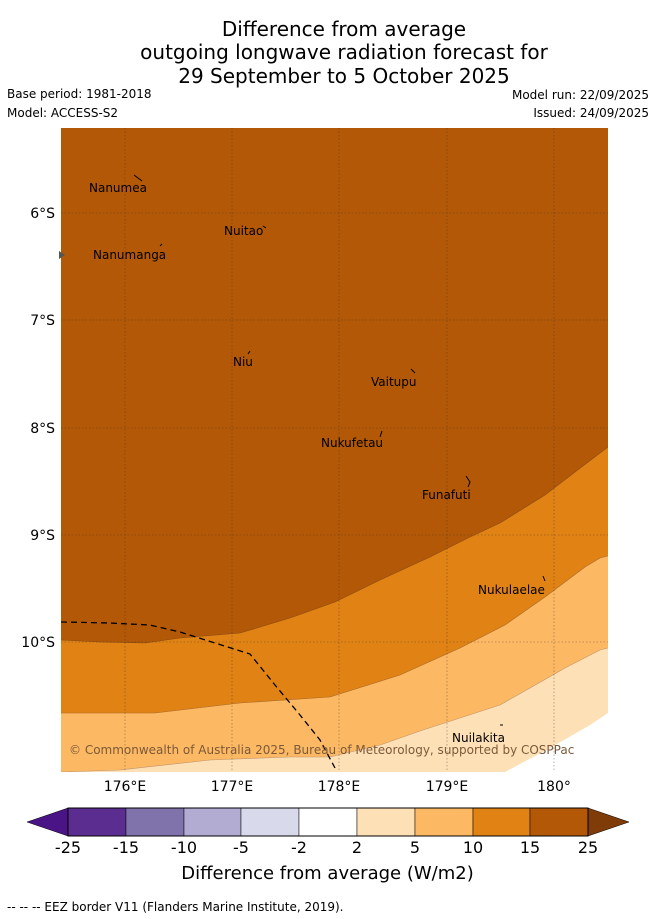 The image size is (655, 919). What do you see at coordinates (232, 787) in the screenshot?
I see `lon-label: 177°E` at bounding box center [232, 787].